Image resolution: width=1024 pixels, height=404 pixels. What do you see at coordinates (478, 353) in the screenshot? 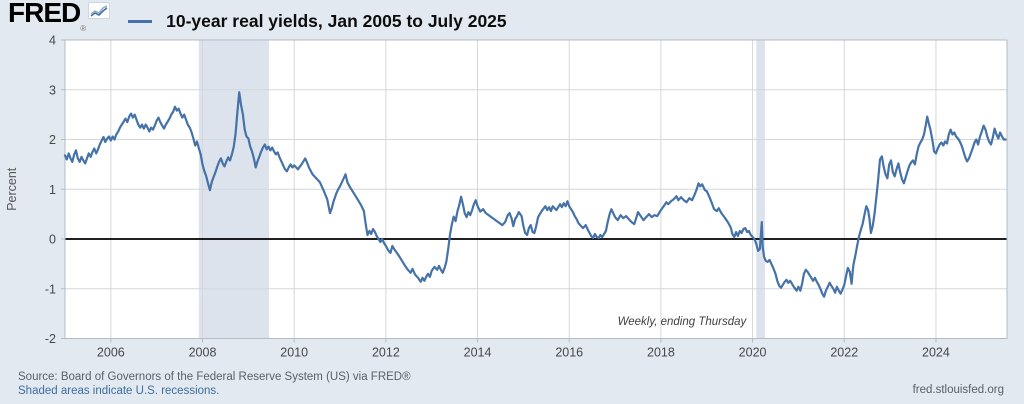
I see `x-tick-label: 2014` at bounding box center [478, 353].